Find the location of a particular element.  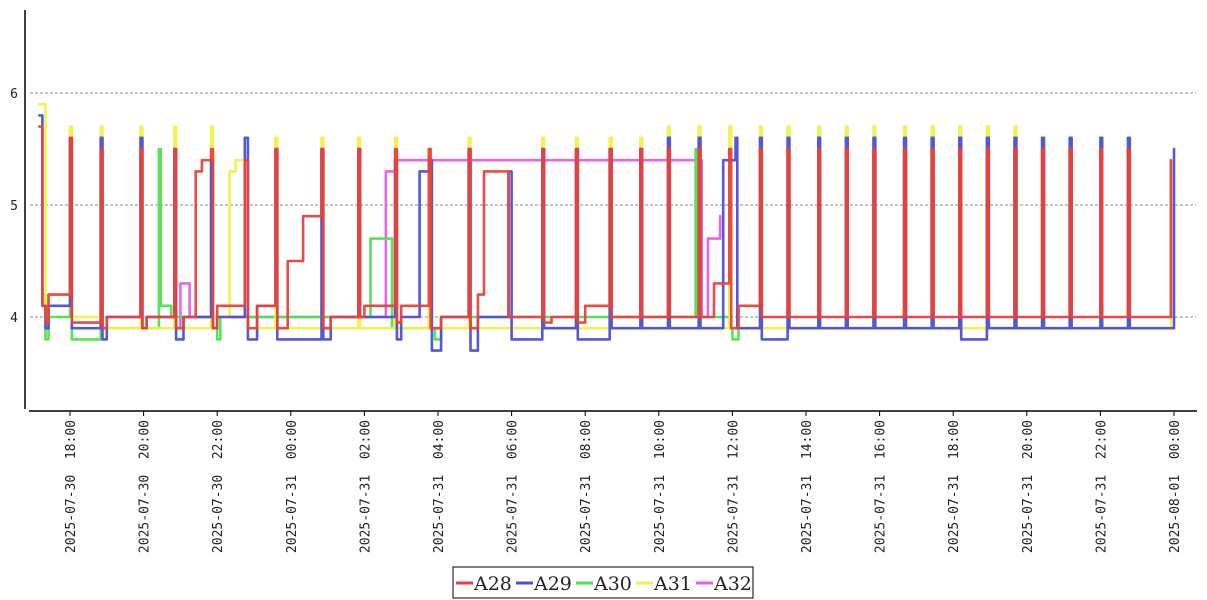

legend: A28 A29 A30 A31 A32 is located at coordinates (603, 582).